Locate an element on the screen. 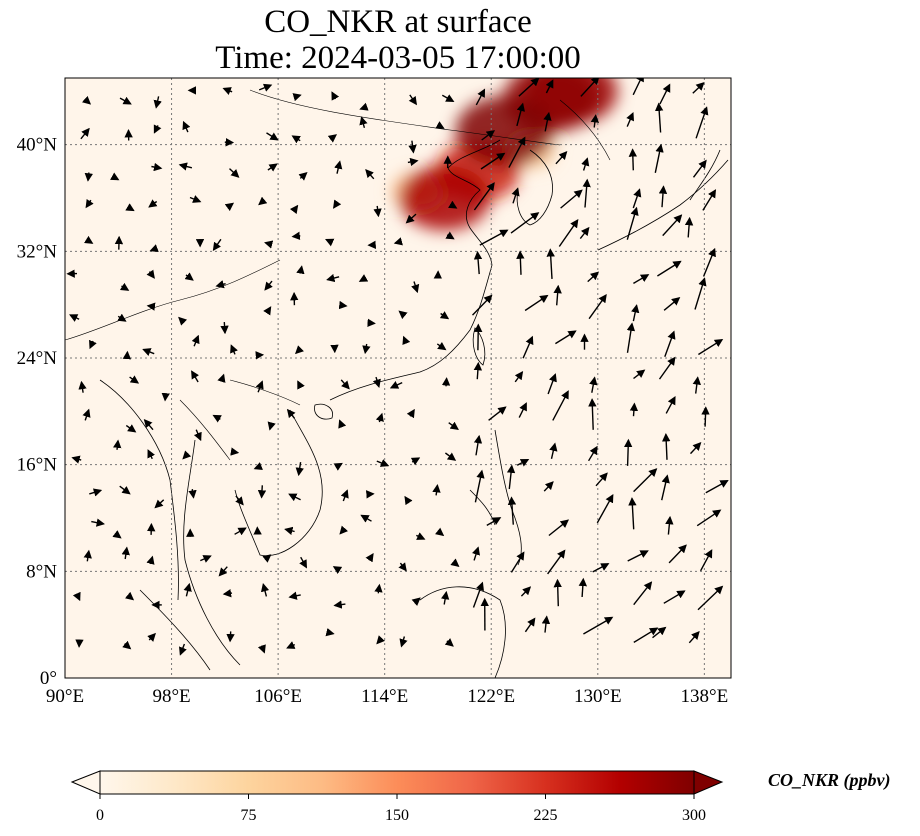 This screenshot has height=836, width=920. lon-tick-label: 90°E is located at coordinates (65, 696).